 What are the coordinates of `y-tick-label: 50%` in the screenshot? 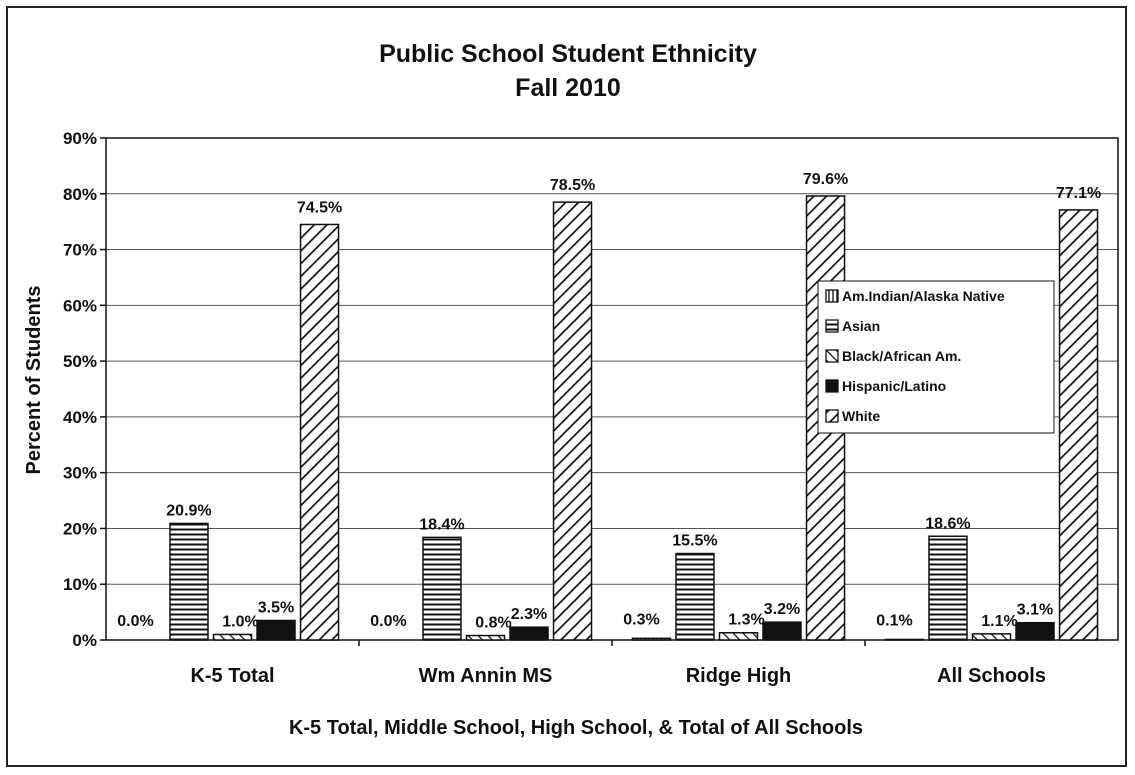 It's located at (80, 361).